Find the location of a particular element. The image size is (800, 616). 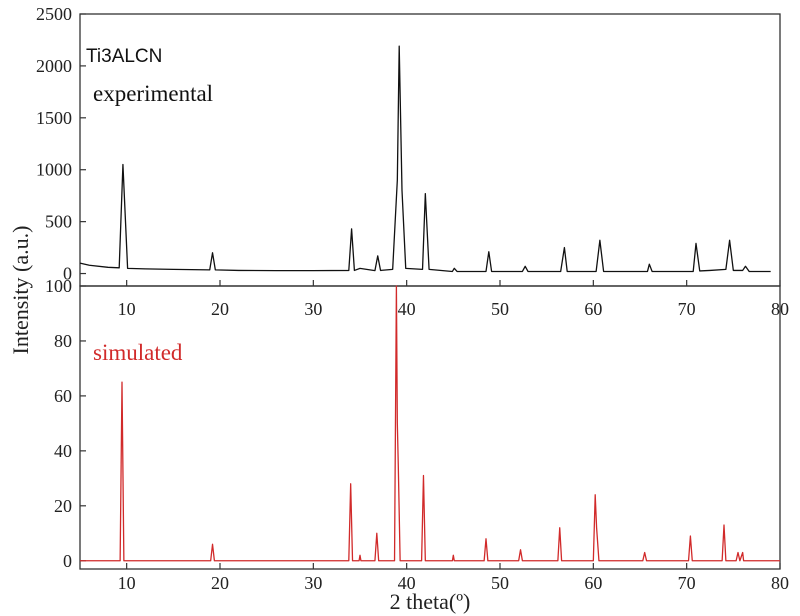

x-tick-label-bottom: 50 is located at coordinates (500, 583).